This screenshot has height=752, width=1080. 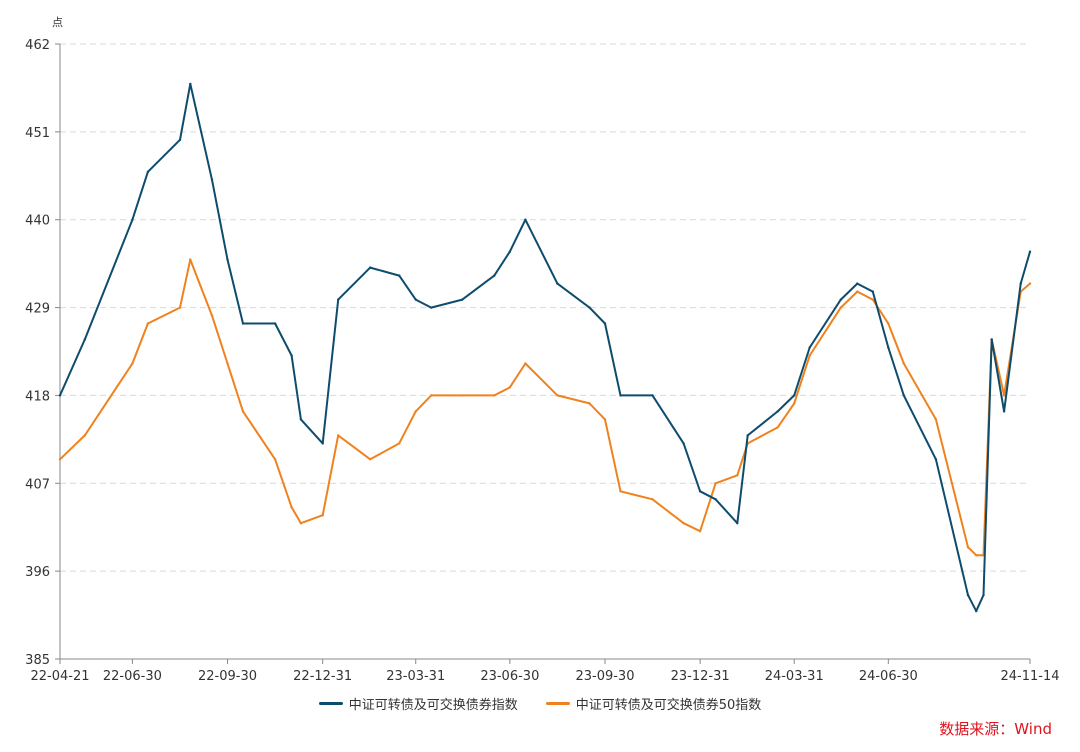 I want to click on y-tick-label-385: 385, so click(x=37, y=660).